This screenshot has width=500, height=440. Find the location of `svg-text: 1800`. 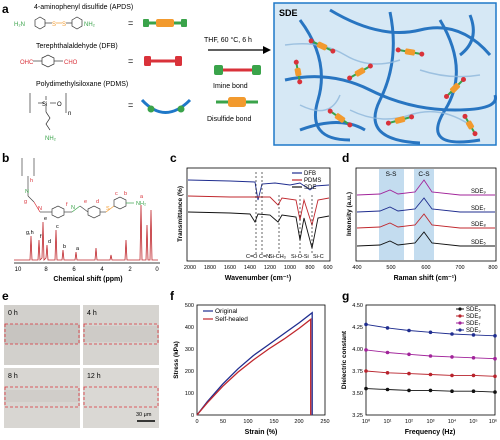

svg-text: 1800 is located at coordinates (210, 268).